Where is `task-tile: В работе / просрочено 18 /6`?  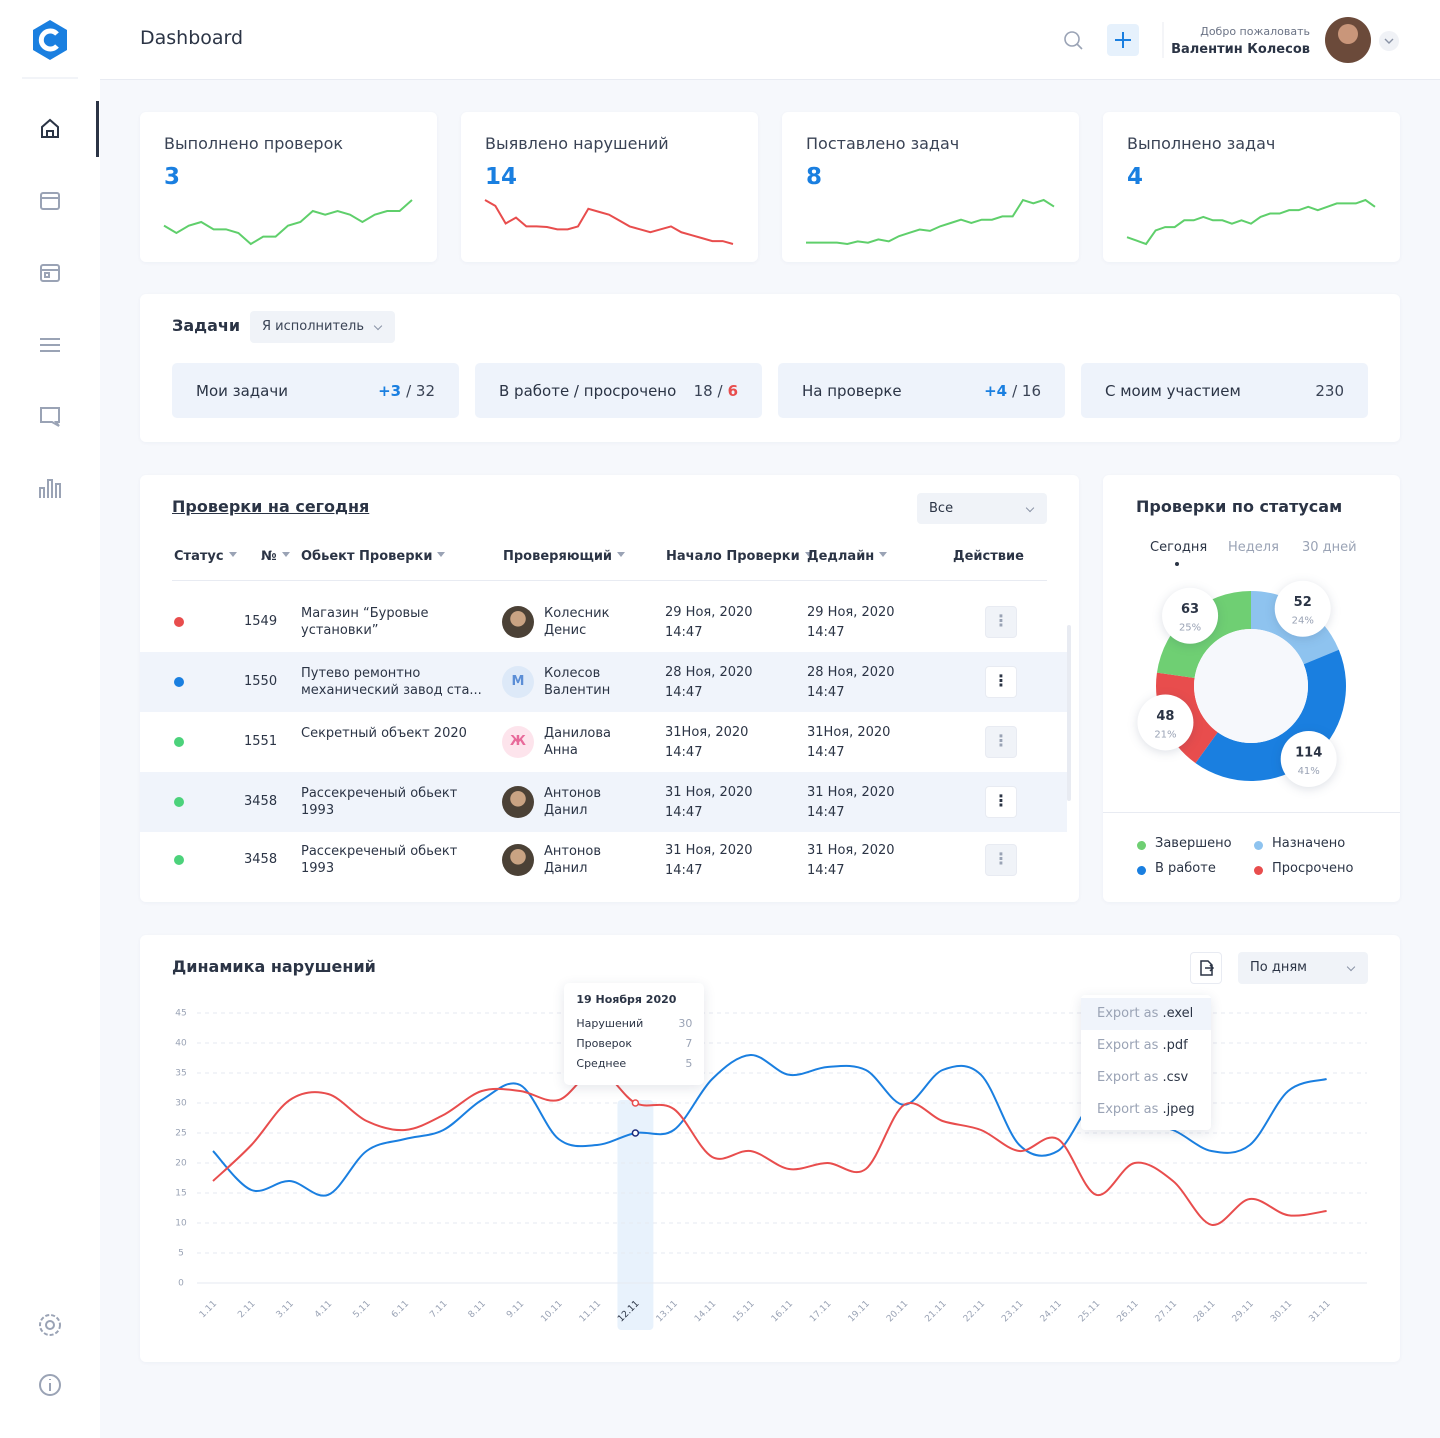 task-tile: В работе / просрочено 18 /6 is located at coordinates (618, 390).